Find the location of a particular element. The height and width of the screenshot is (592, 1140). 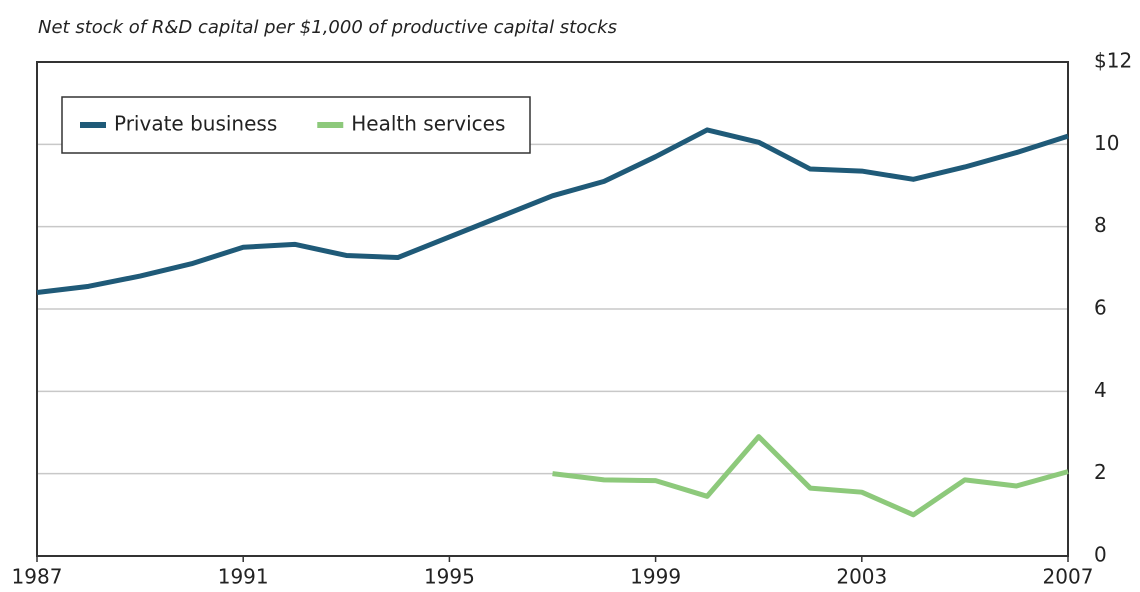

data-line is located at coordinates (810, 476).